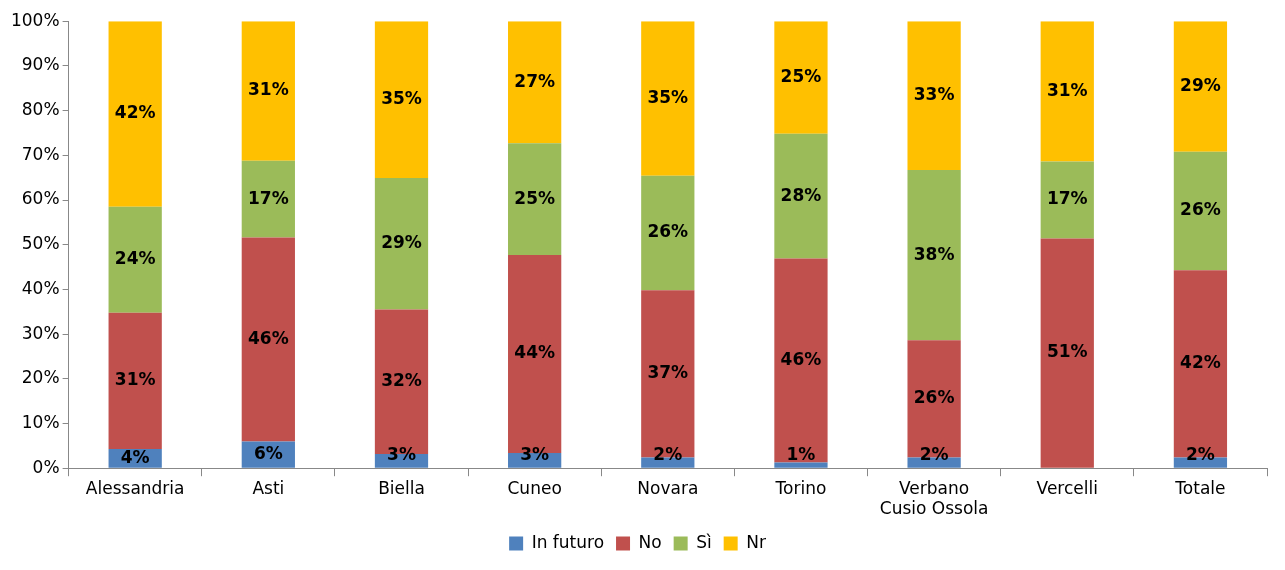 The height and width of the screenshot is (570, 1285). I want to click on y-tick-label: 90%, so click(40, 64).